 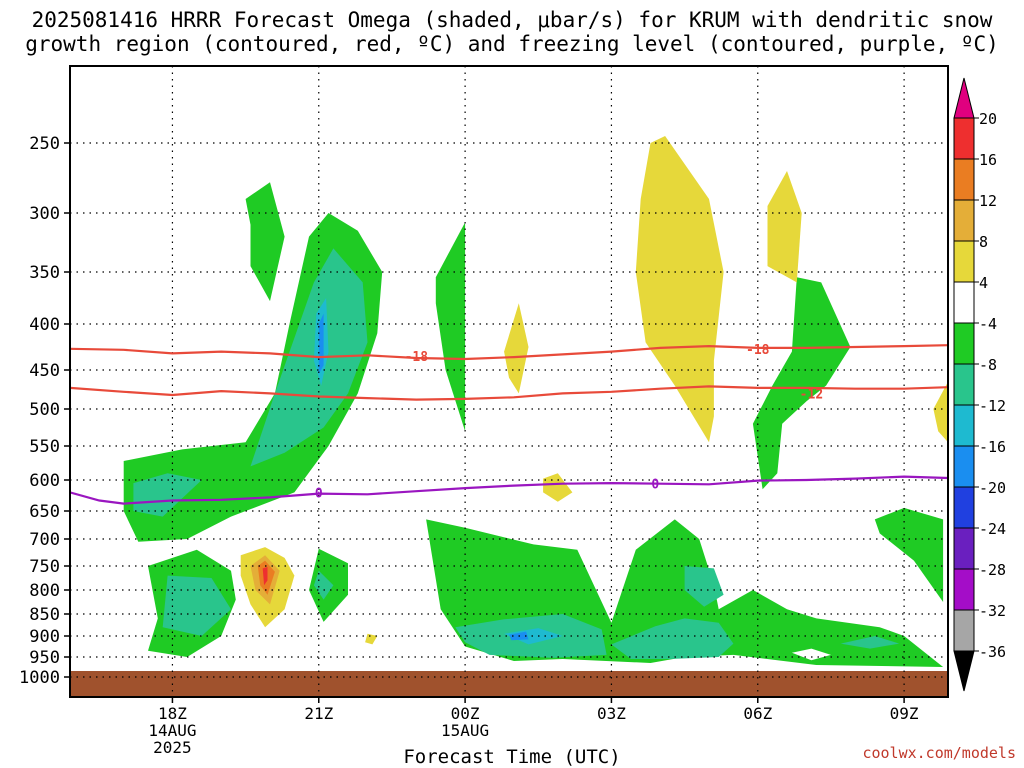 What do you see at coordinates (465, 730) in the screenshot?
I see `x-tick-sublabel-00Z-0: 15AUG` at bounding box center [465, 730].